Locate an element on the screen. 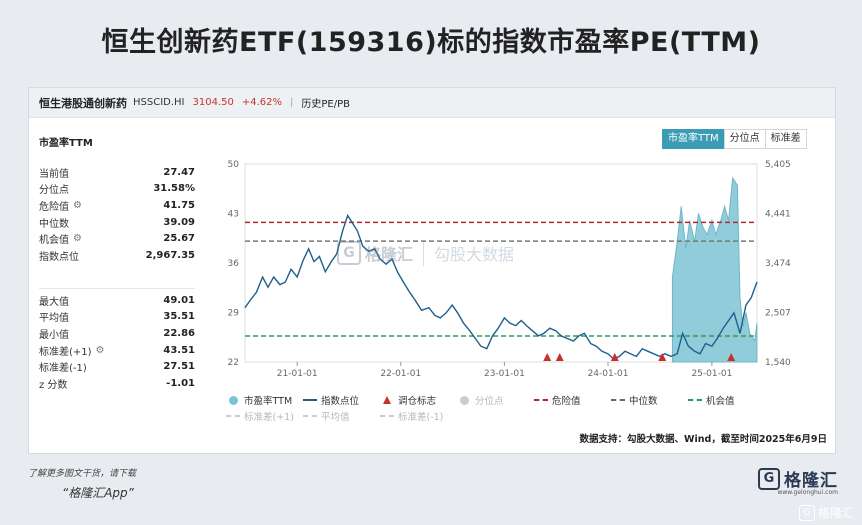 The height and width of the screenshot is (525, 862). footer-note: 了解更多图文干货，请下载 is located at coordinates (82, 474).